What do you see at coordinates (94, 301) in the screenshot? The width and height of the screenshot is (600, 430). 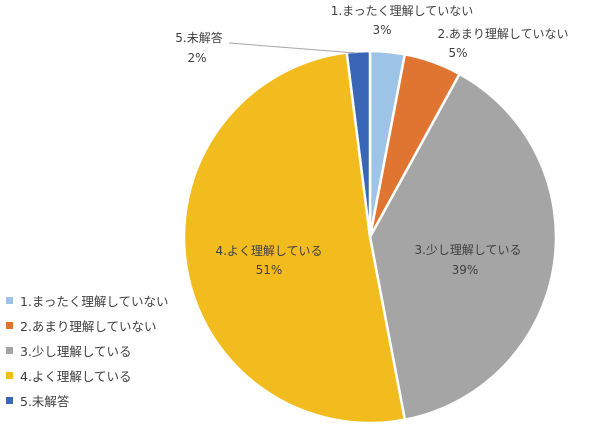 I see `legend-label-1: 1.まったく理解していない` at bounding box center [94, 301].